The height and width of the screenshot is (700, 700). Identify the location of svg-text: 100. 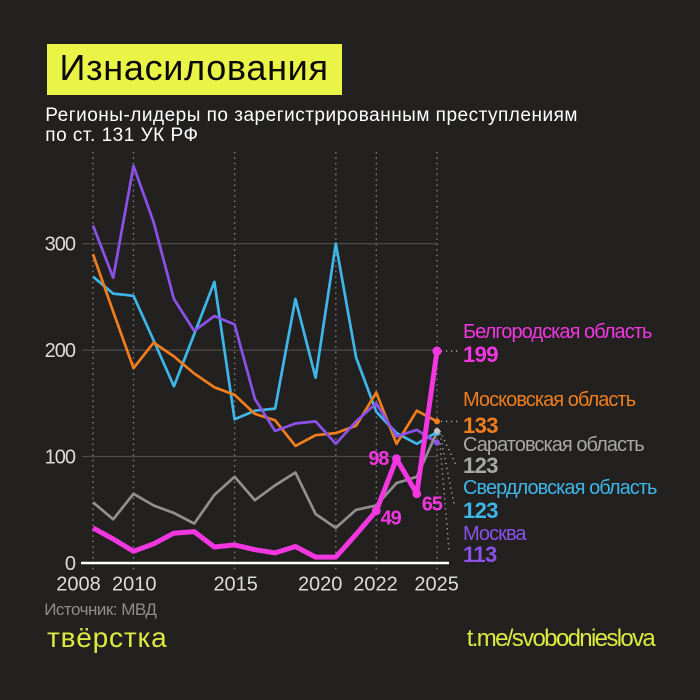
(60, 458).